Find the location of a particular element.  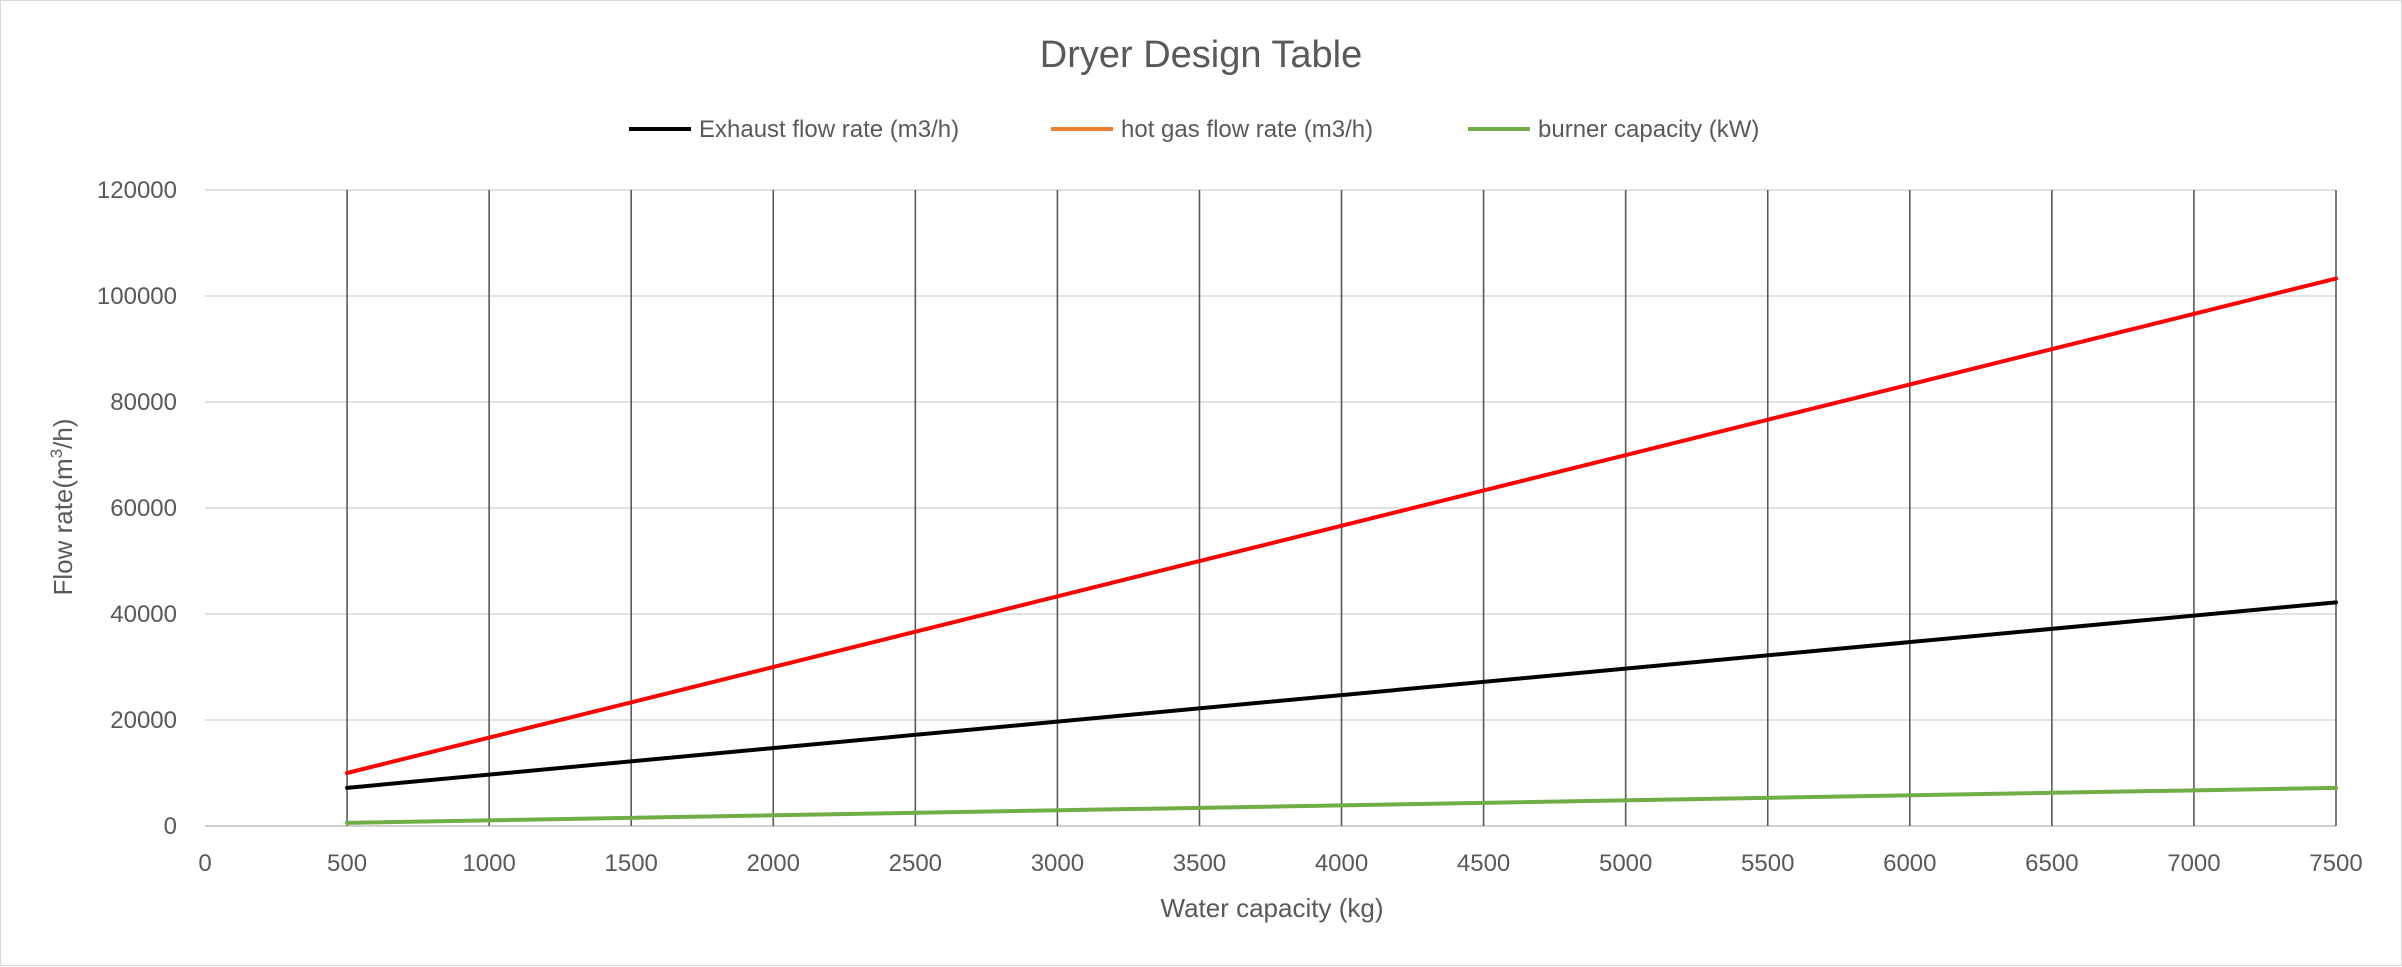

x-tick-label: 3500 is located at coordinates (1199, 863).